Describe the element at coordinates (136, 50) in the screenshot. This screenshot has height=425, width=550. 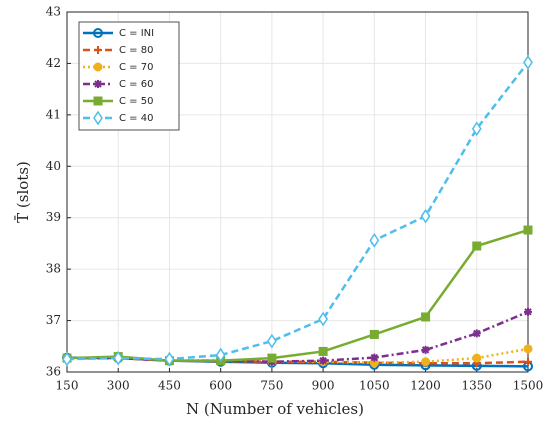
I see `legend-label: C = 80` at that location.